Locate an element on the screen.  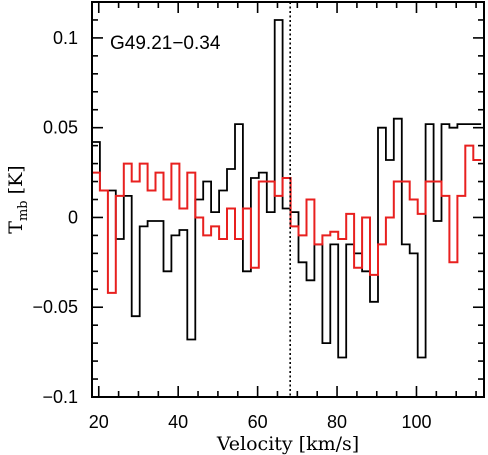
y-axis-title-sub: mb is located at coordinates (23, 210).